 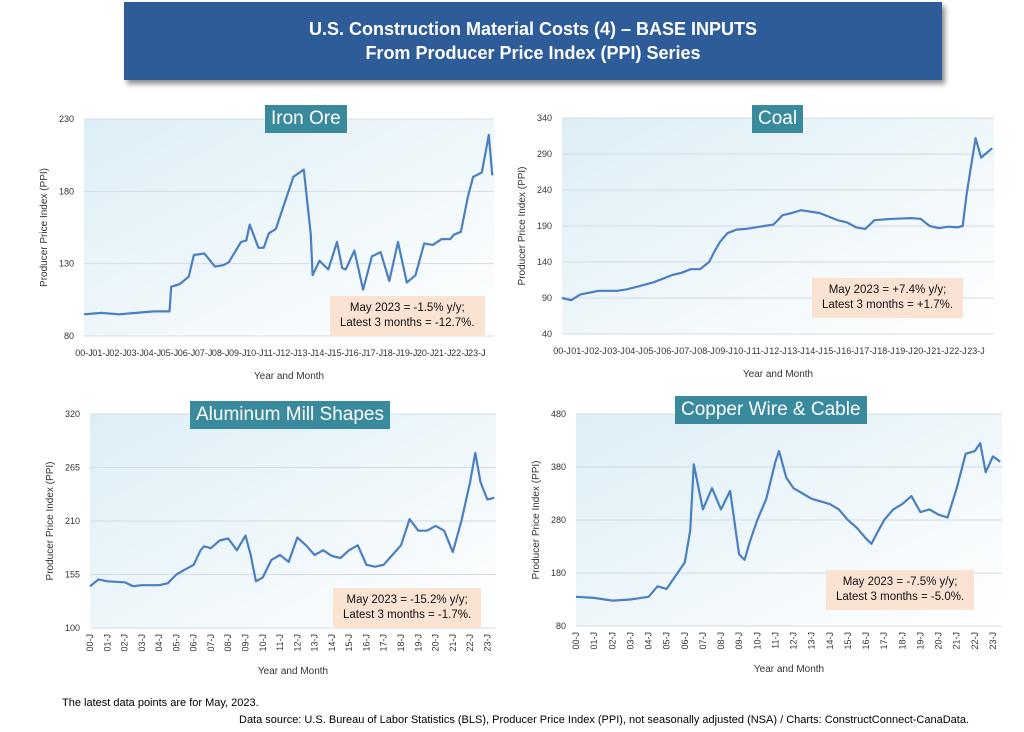 What do you see at coordinates (832, 351) in the screenshot?
I see `x-tick-label: 15-J` at bounding box center [832, 351].